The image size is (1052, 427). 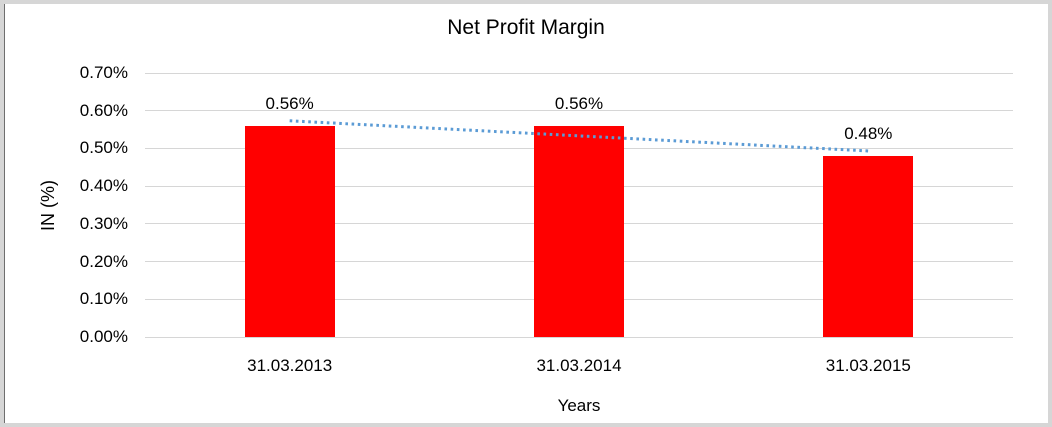 What do you see at coordinates (579, 231) in the screenshot?
I see `bar-31.03.2014` at bounding box center [579, 231].